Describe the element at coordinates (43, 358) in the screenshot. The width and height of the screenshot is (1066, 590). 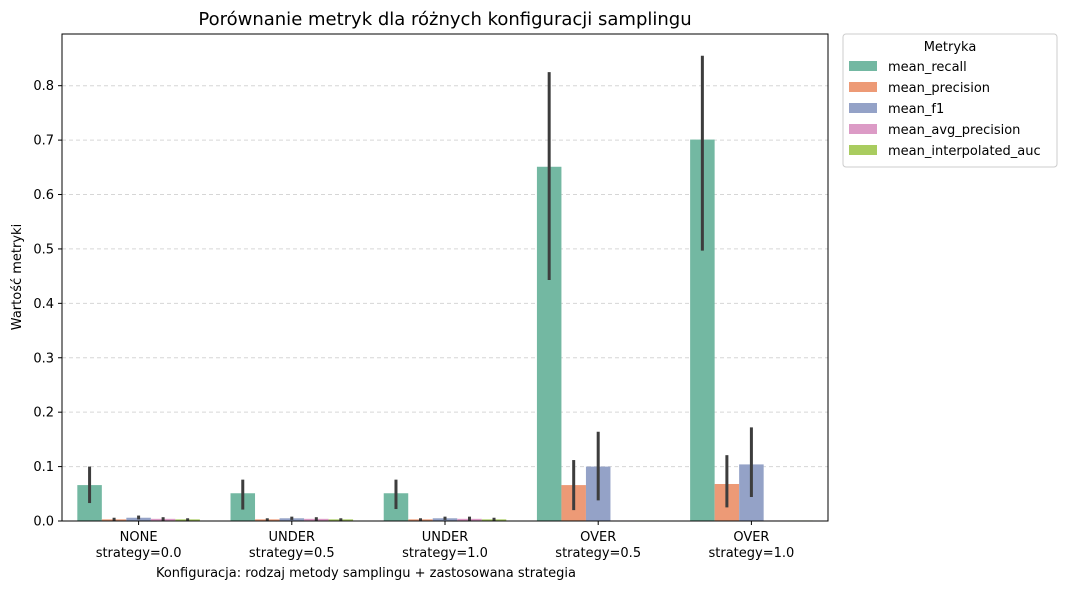
I see `y-tick-label: 0.3` at that location.